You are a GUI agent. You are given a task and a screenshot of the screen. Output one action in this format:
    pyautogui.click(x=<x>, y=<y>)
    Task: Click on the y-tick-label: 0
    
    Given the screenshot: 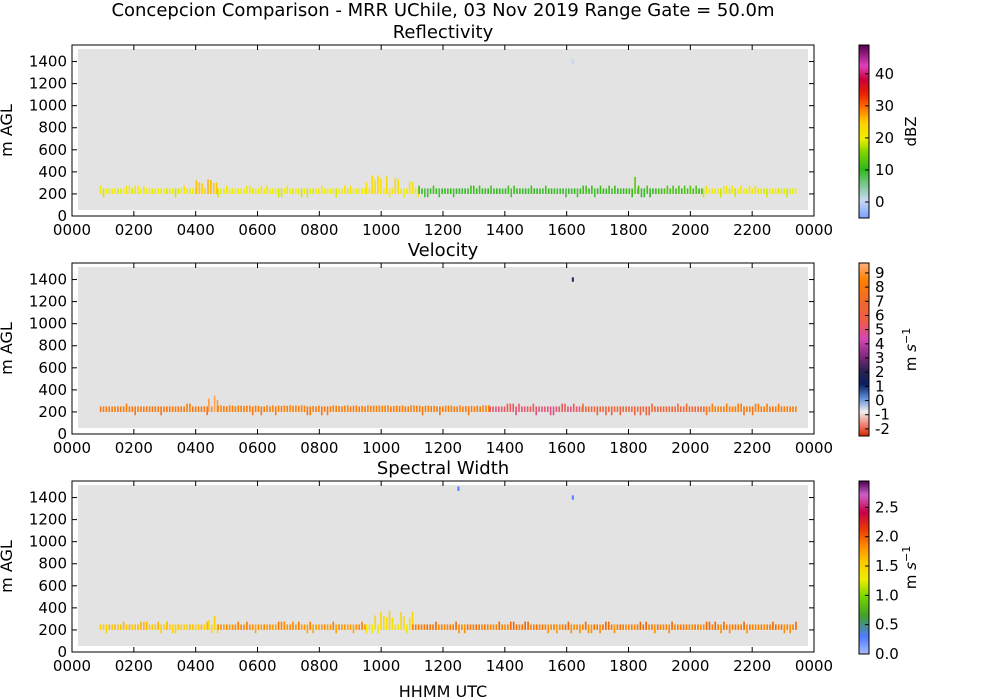 What is the action you would take?
    pyautogui.click(x=62, y=216)
    